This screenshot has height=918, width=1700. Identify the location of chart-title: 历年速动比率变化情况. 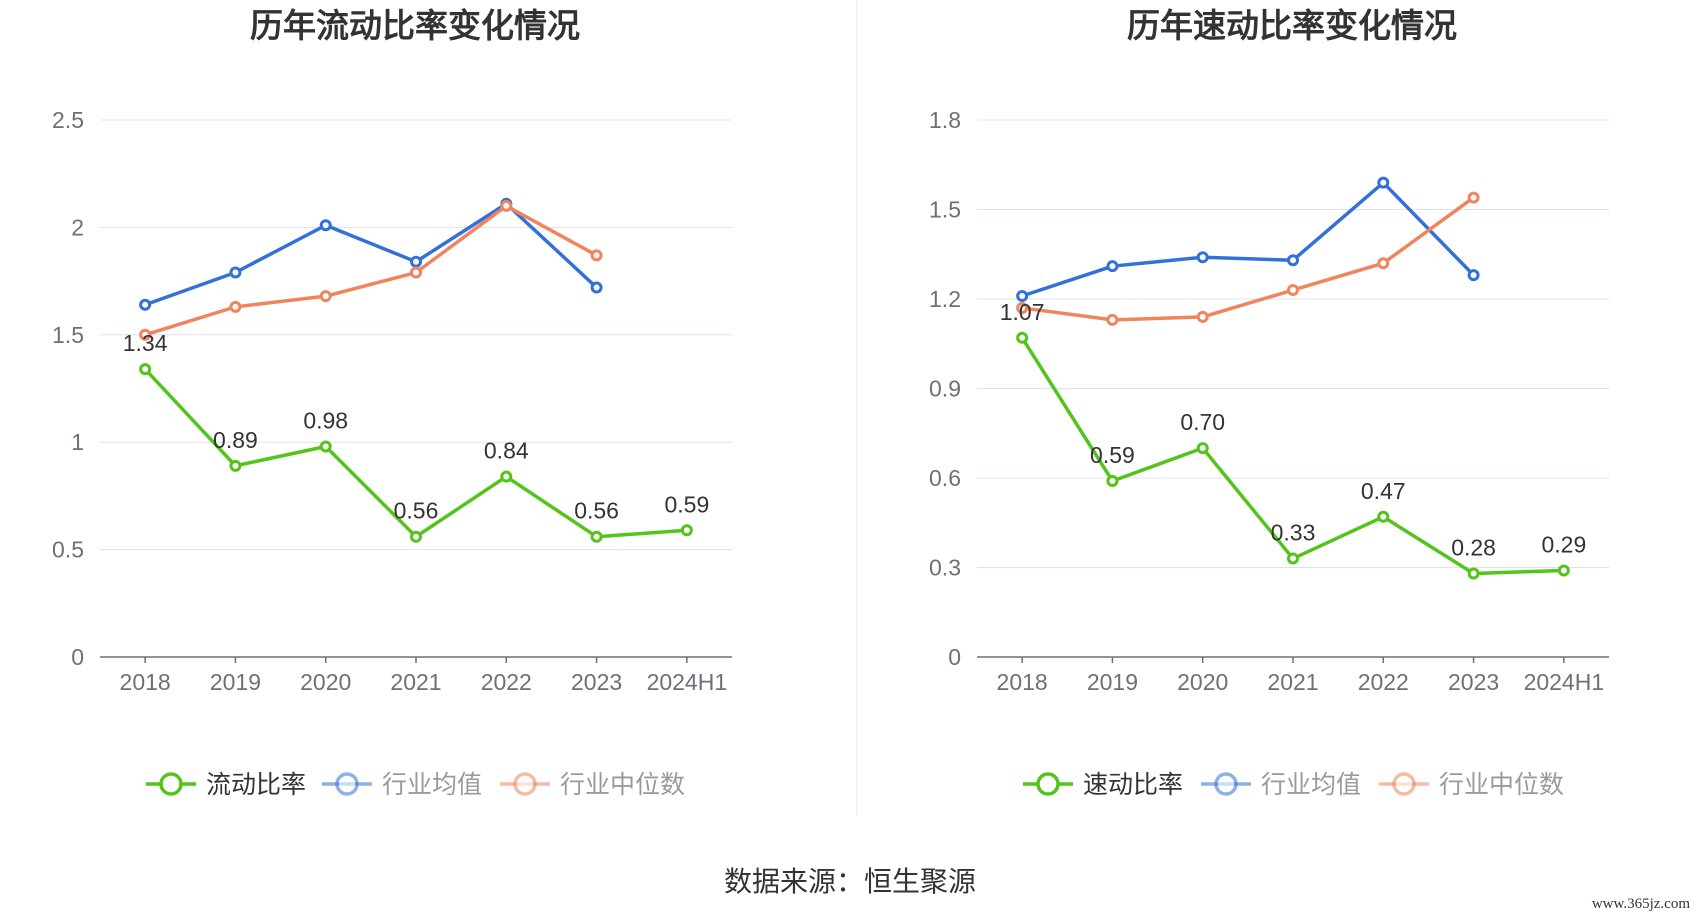
(1292, 25).